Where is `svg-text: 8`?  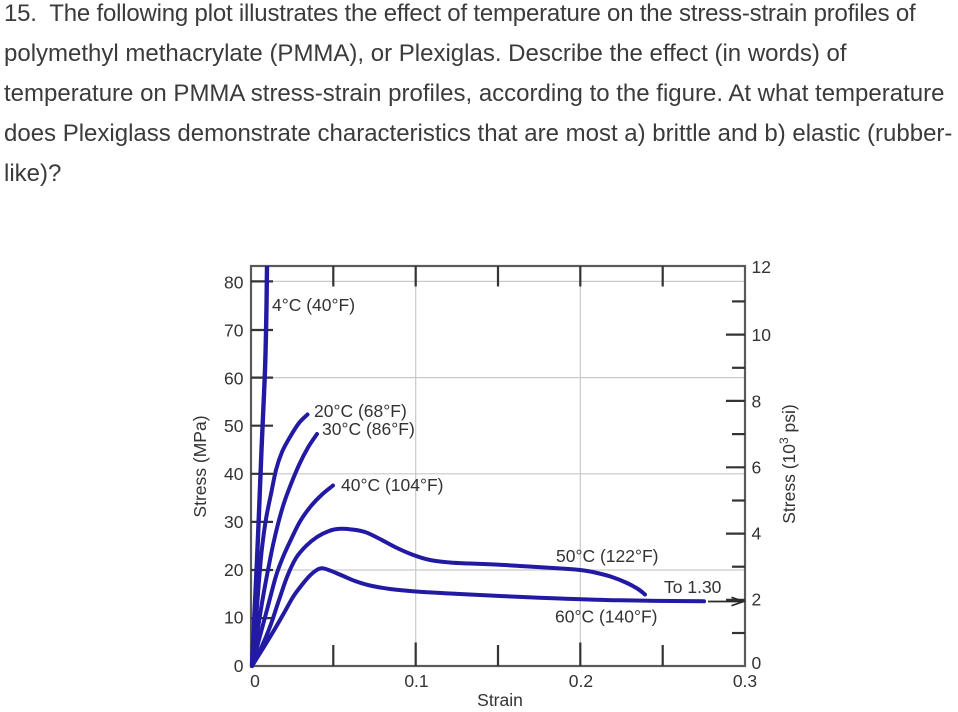
svg-text: 8 is located at coordinates (757, 401).